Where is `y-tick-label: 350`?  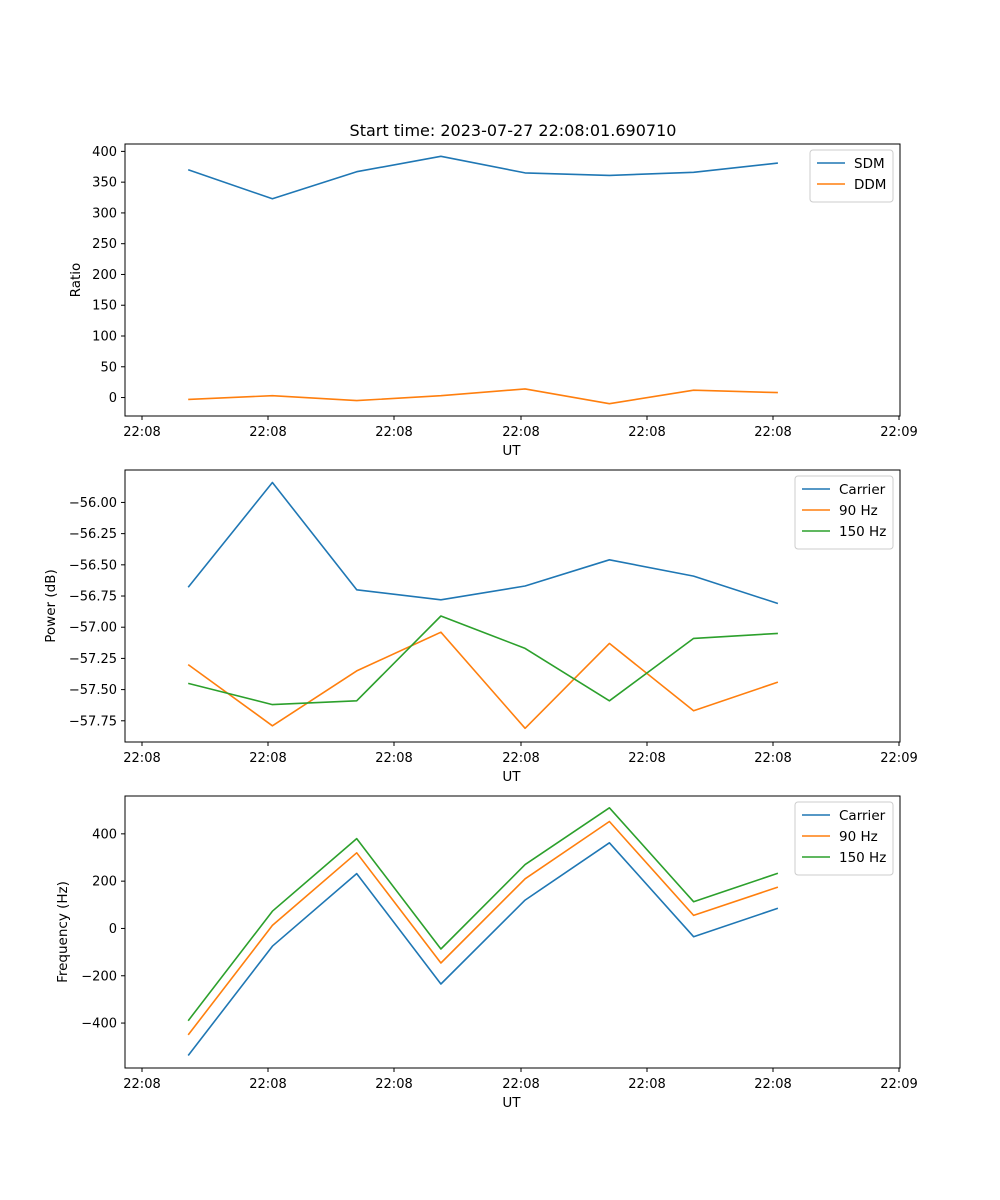 y-tick-label: 350 is located at coordinates (104, 183).